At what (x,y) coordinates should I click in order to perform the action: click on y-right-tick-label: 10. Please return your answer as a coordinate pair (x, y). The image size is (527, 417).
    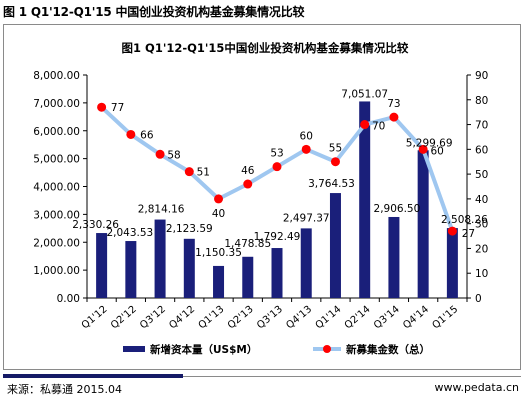
    Looking at the image, I should click on (481, 274).